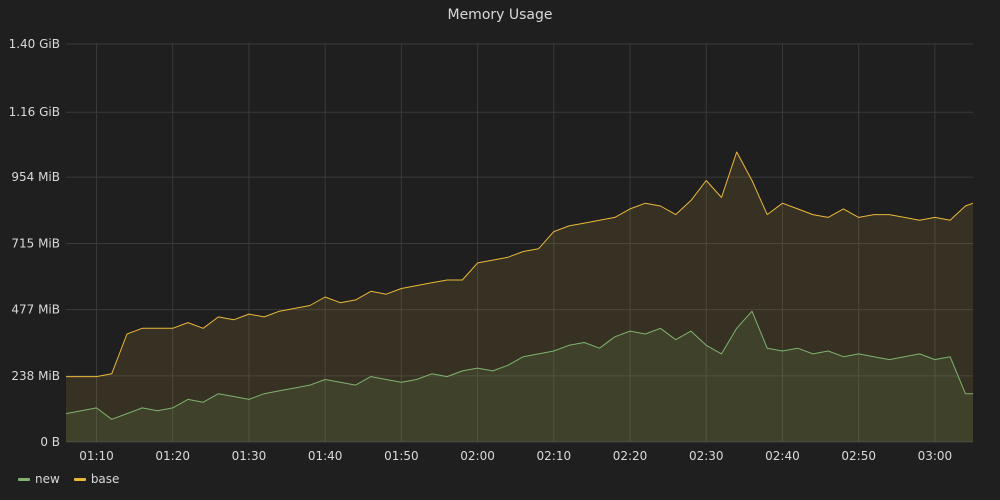 This screenshot has width=1000, height=500. Describe the element at coordinates (35, 177) in the screenshot. I see `y-tick-label: 954 MiB` at that location.